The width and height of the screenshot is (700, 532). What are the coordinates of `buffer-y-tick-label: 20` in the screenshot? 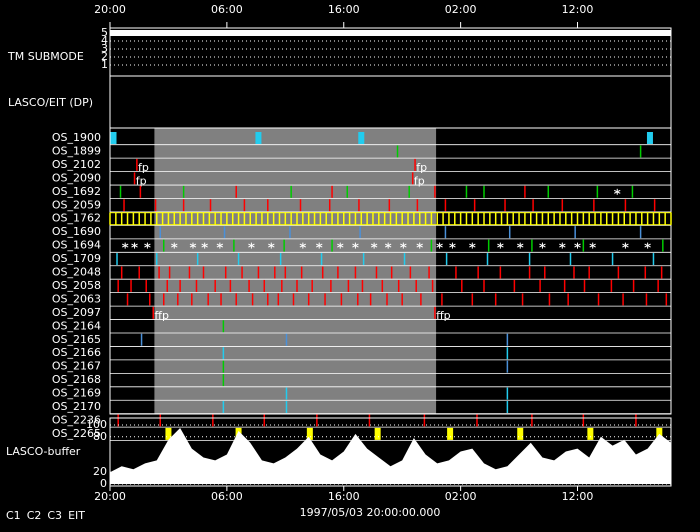 It's located at (100, 471).